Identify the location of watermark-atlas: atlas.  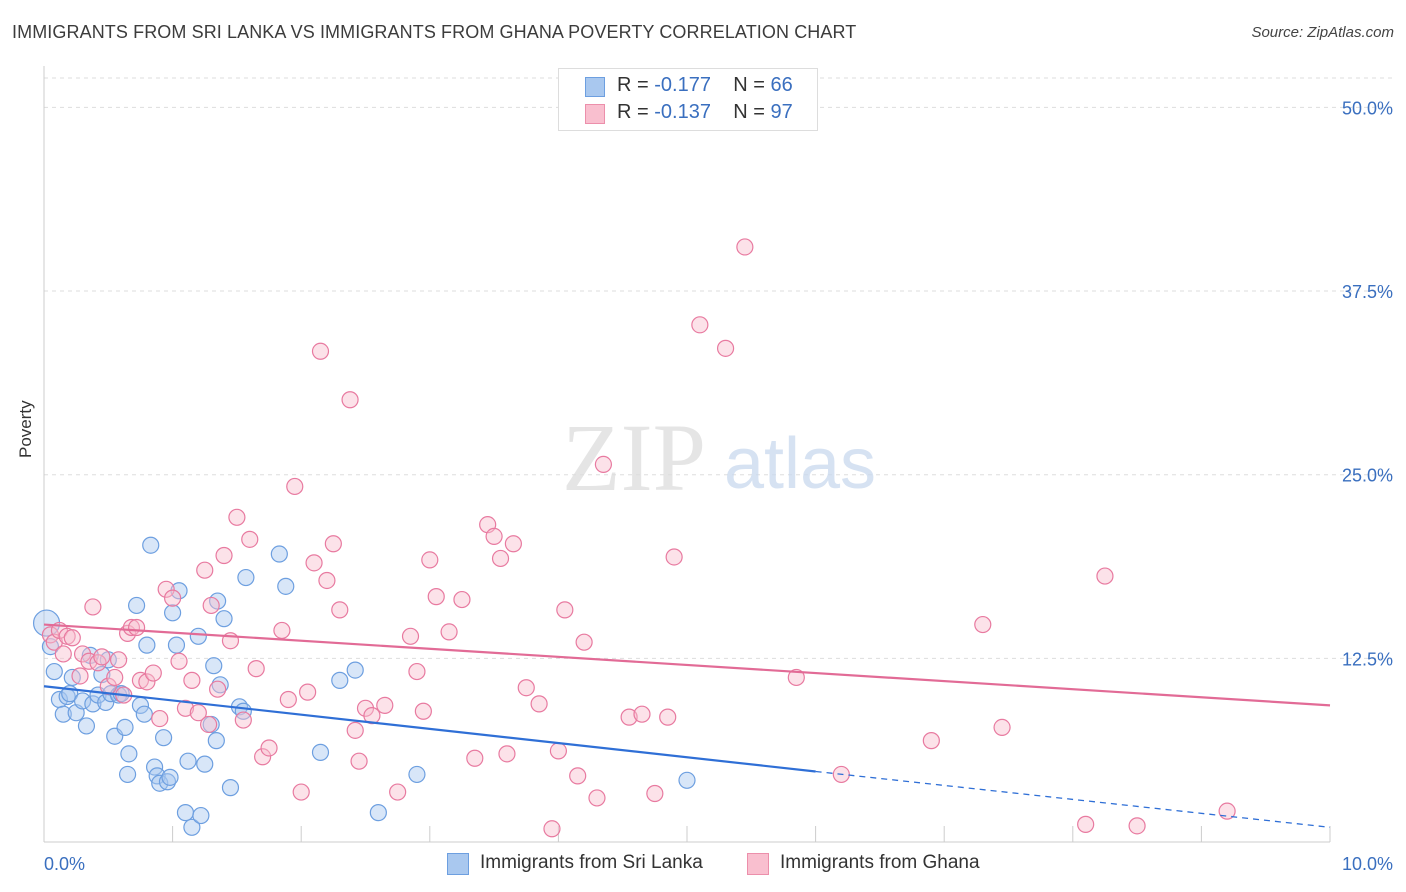
(800, 464).